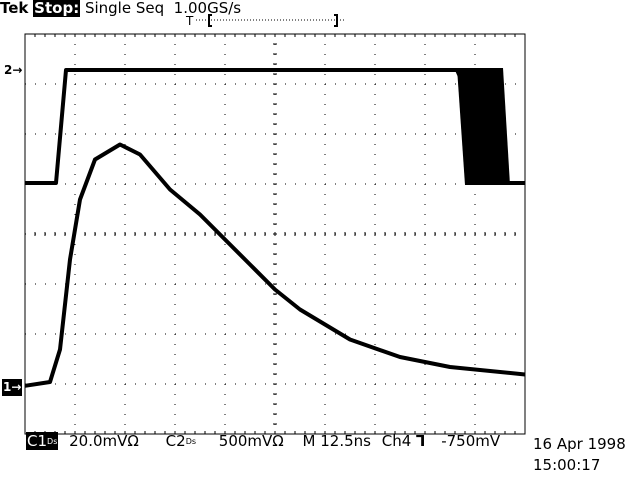  Describe the element at coordinates (13, 70) in the screenshot. I see `ch2-ground-marker: 2→` at that location.